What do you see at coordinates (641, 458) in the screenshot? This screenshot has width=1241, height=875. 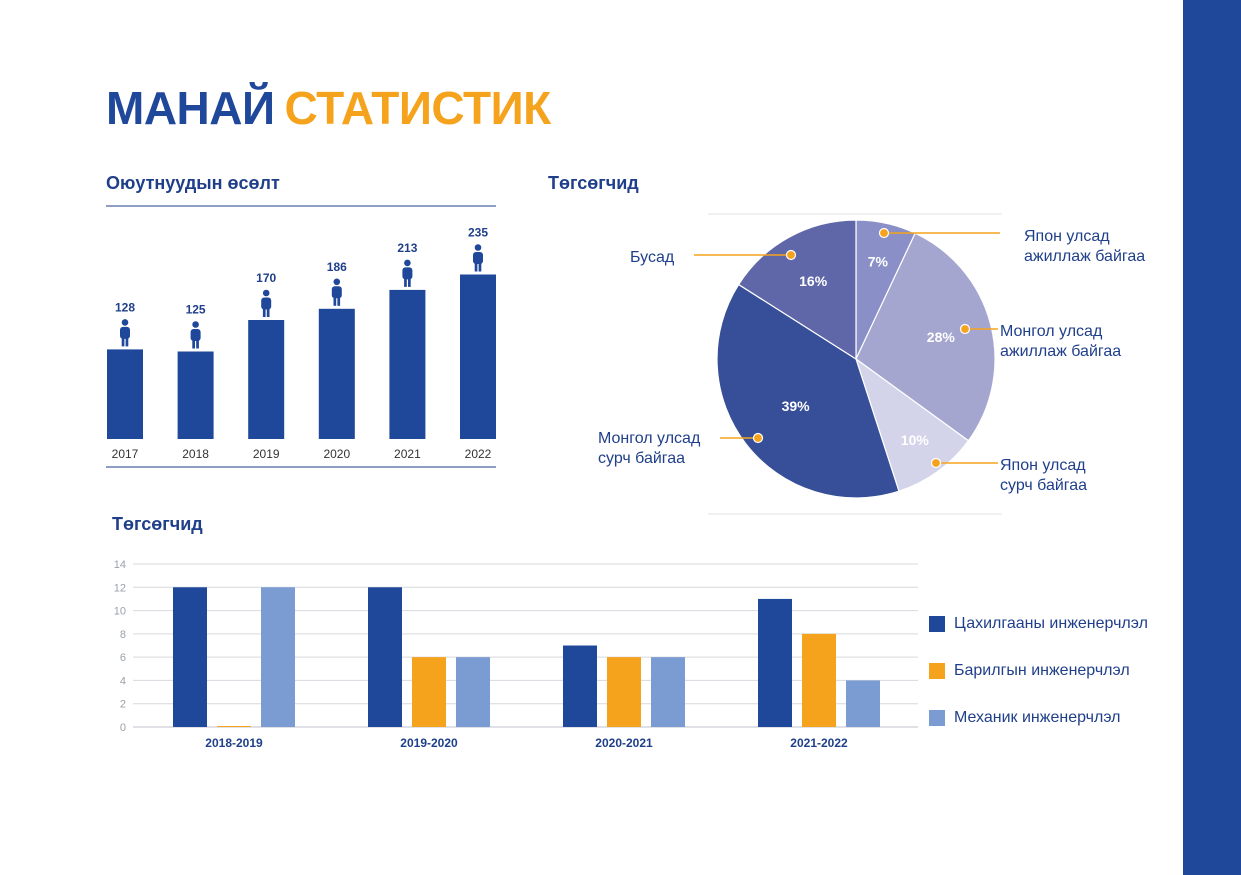 I see `pie-category-label-line: сурч байгаа` at bounding box center [641, 458].